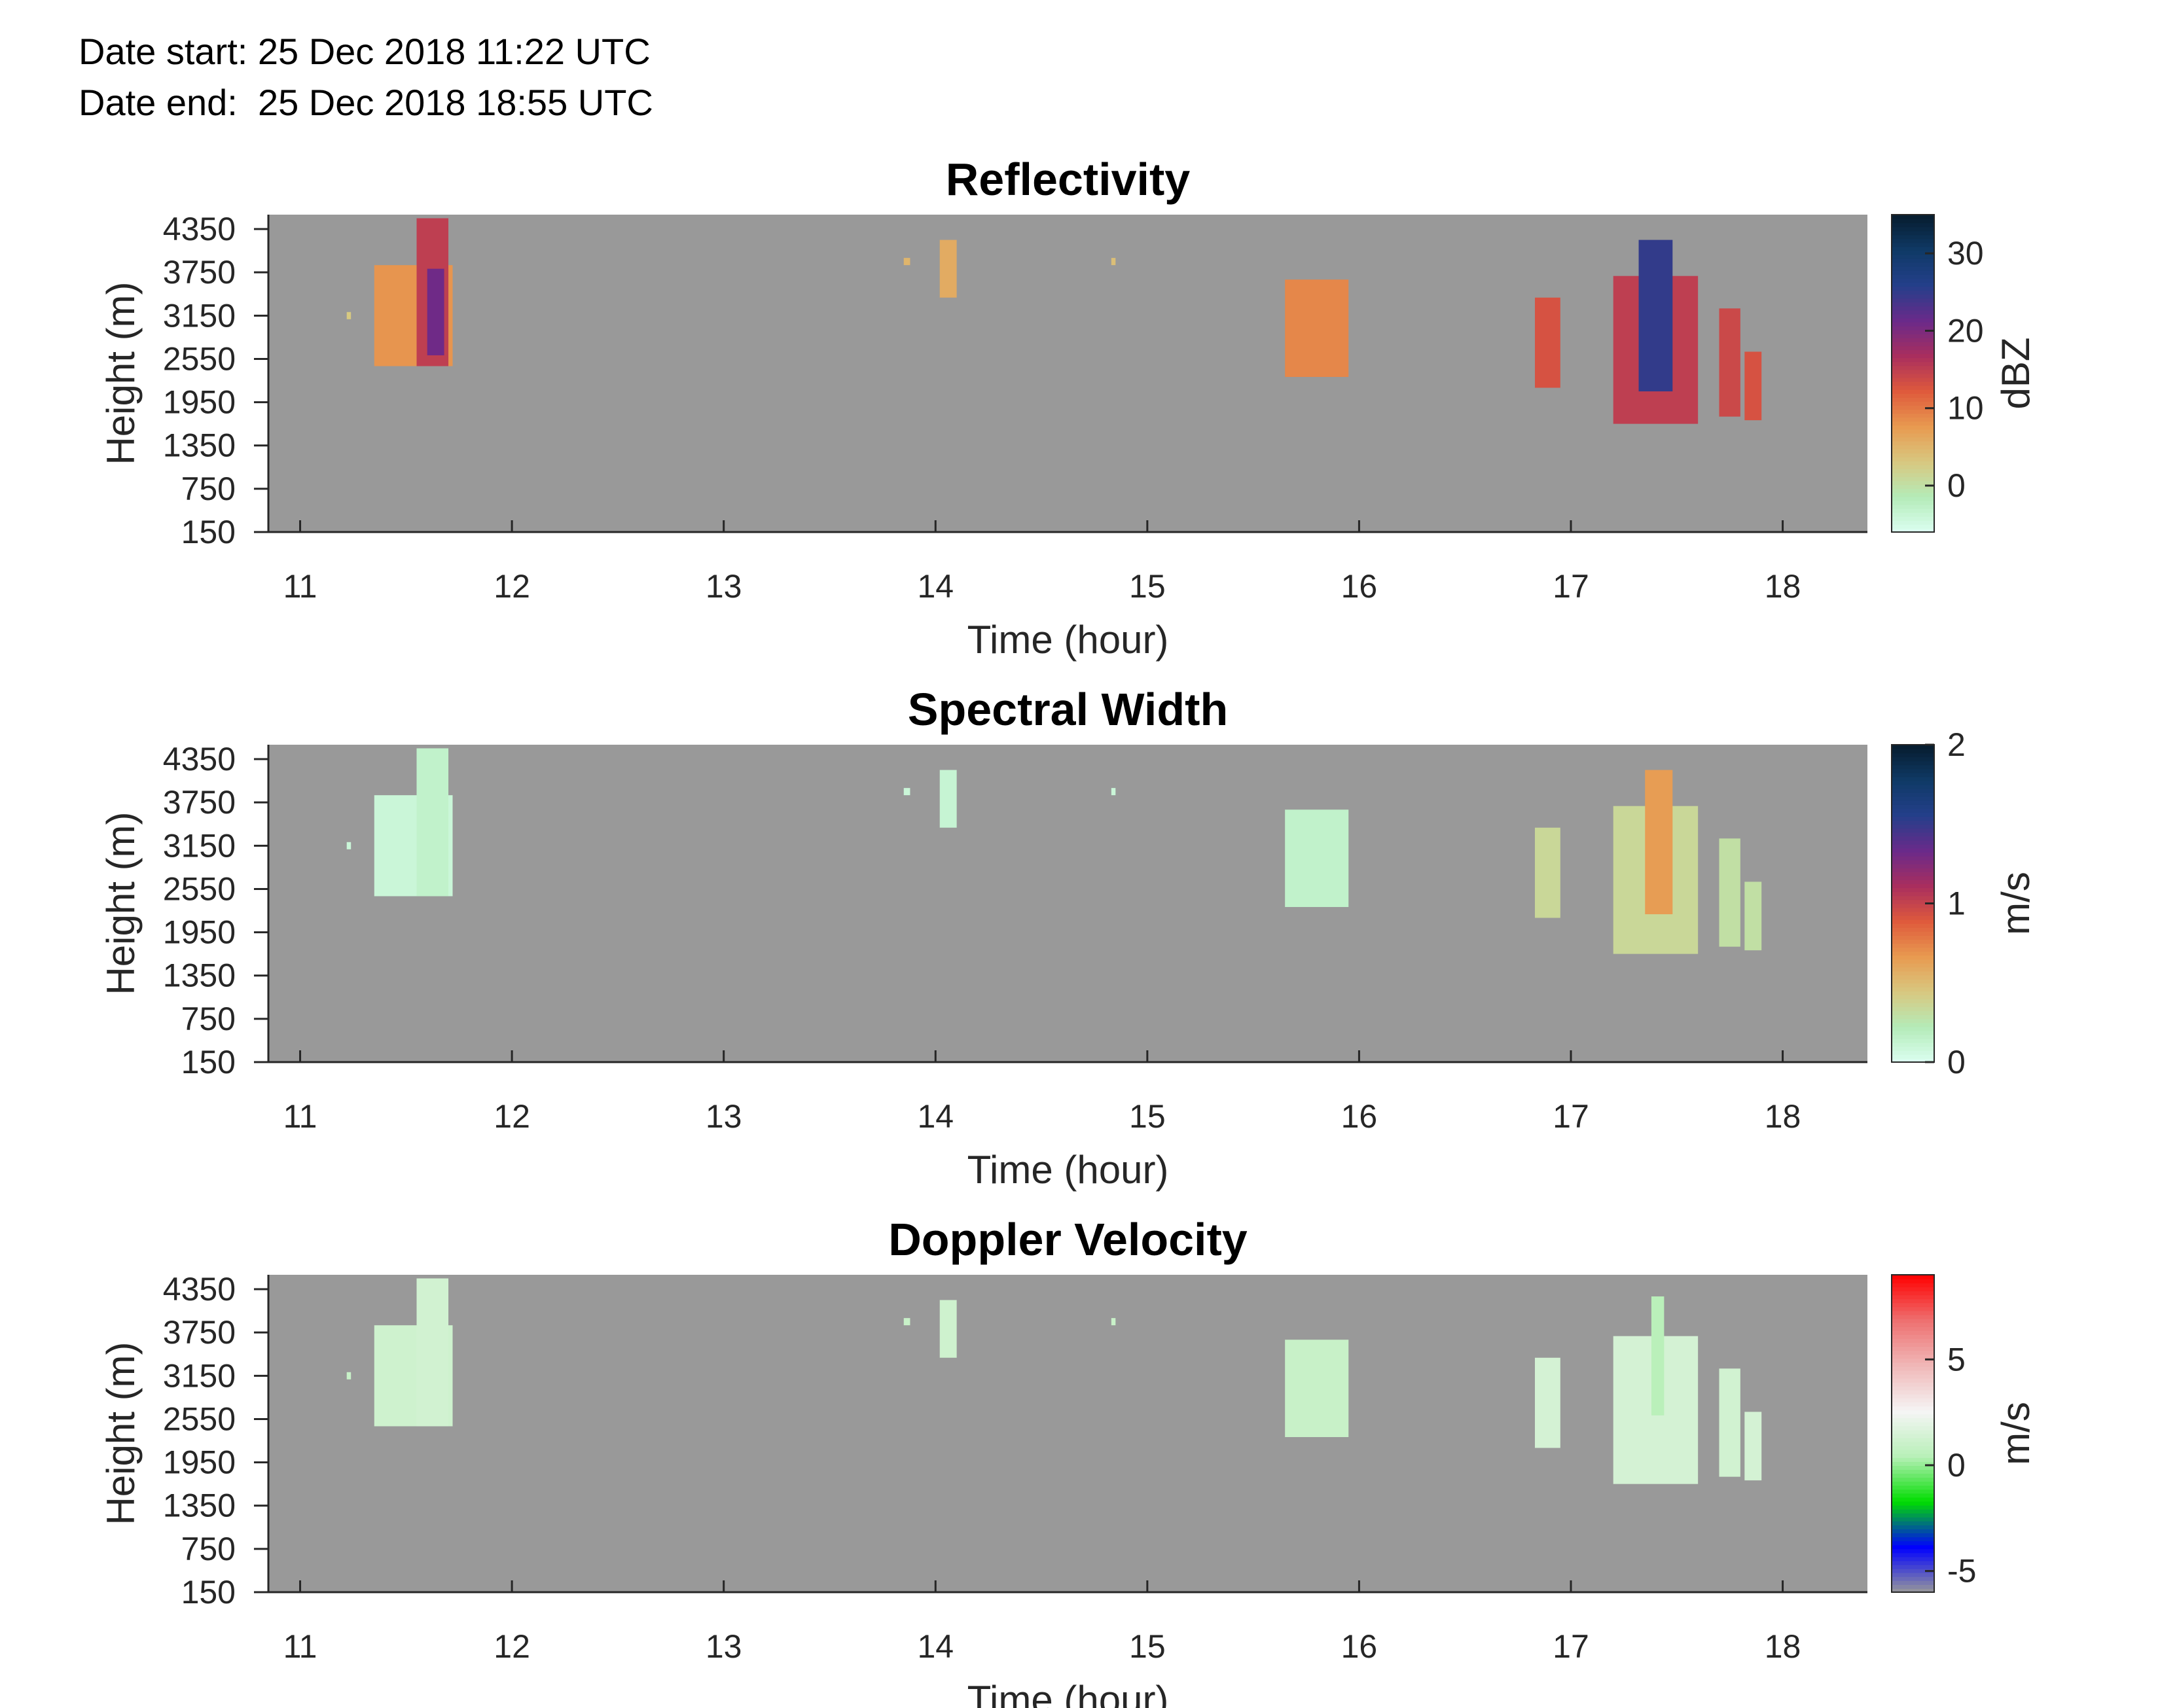 Image resolution: width=2160 pixels, height=1708 pixels. What do you see at coordinates (1147, 1117) in the screenshot?
I see `x-tick-label: 15` at bounding box center [1147, 1117].